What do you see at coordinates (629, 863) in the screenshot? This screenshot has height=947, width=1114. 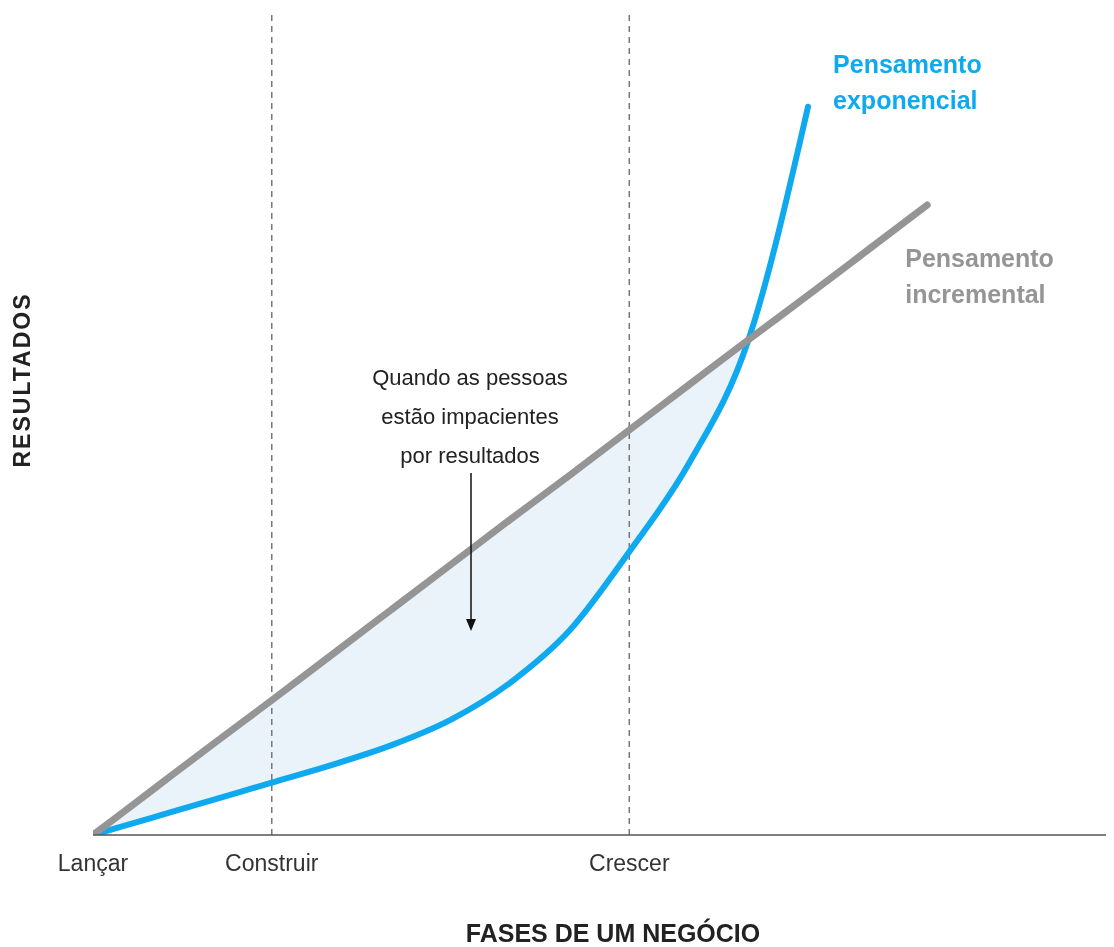 I see `x-tick-label: Crescer` at bounding box center [629, 863].